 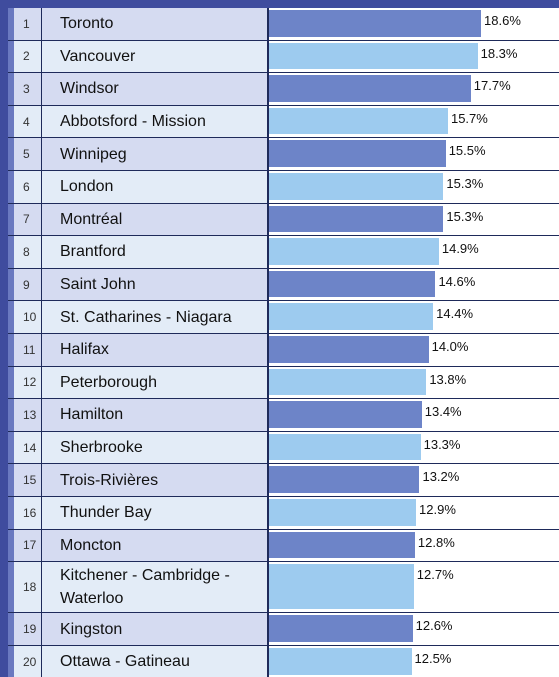 I want to click on city-name: Thunder Bay, so click(x=155, y=512).